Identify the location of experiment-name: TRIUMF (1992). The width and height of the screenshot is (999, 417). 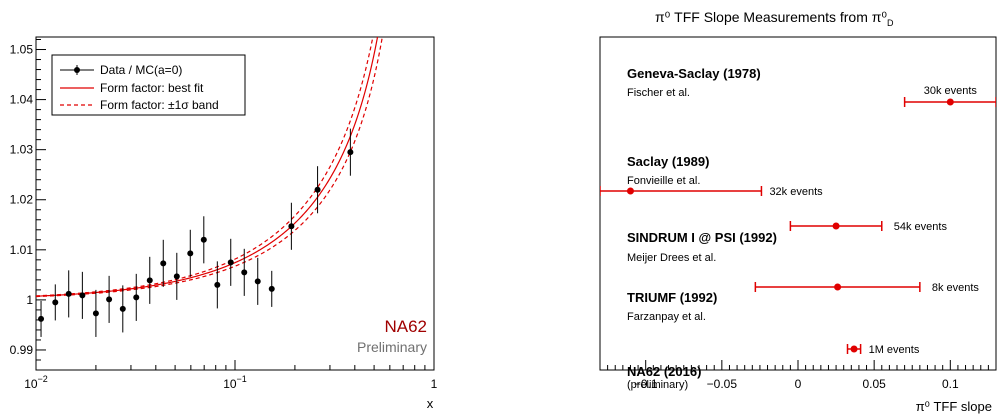
(672, 297).